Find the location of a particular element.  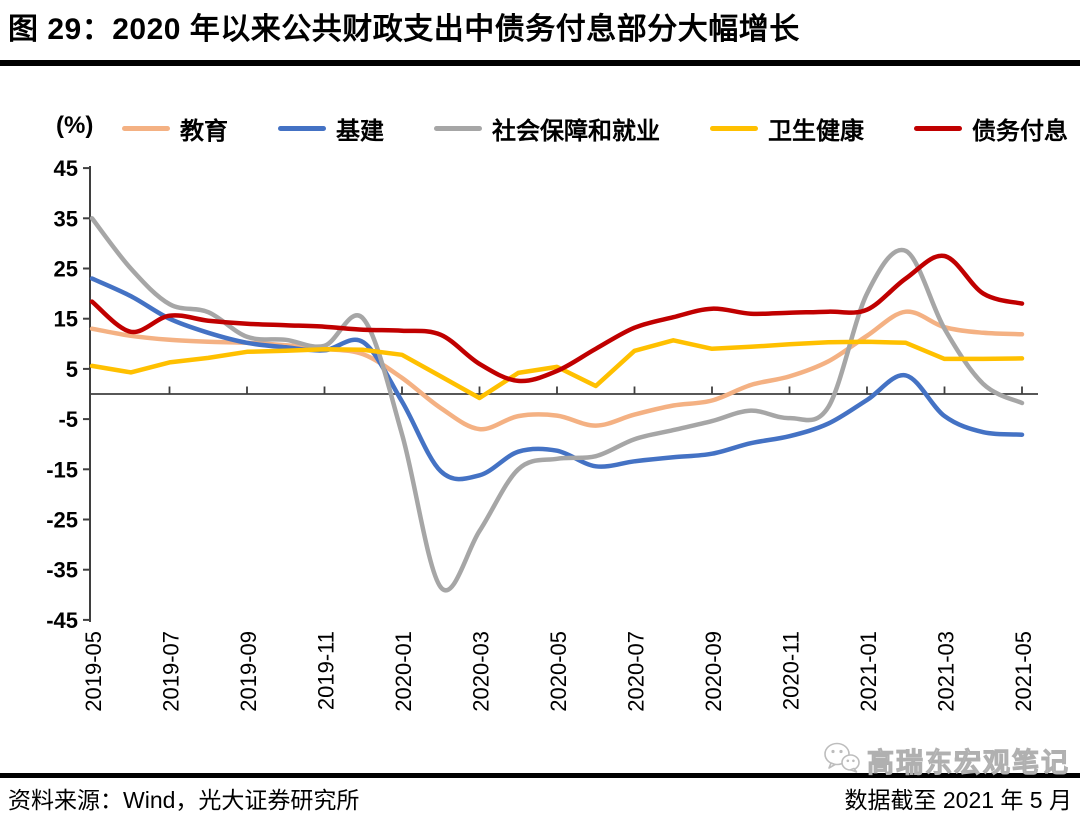

legend-item-0: 教育 is located at coordinates (175, 128).